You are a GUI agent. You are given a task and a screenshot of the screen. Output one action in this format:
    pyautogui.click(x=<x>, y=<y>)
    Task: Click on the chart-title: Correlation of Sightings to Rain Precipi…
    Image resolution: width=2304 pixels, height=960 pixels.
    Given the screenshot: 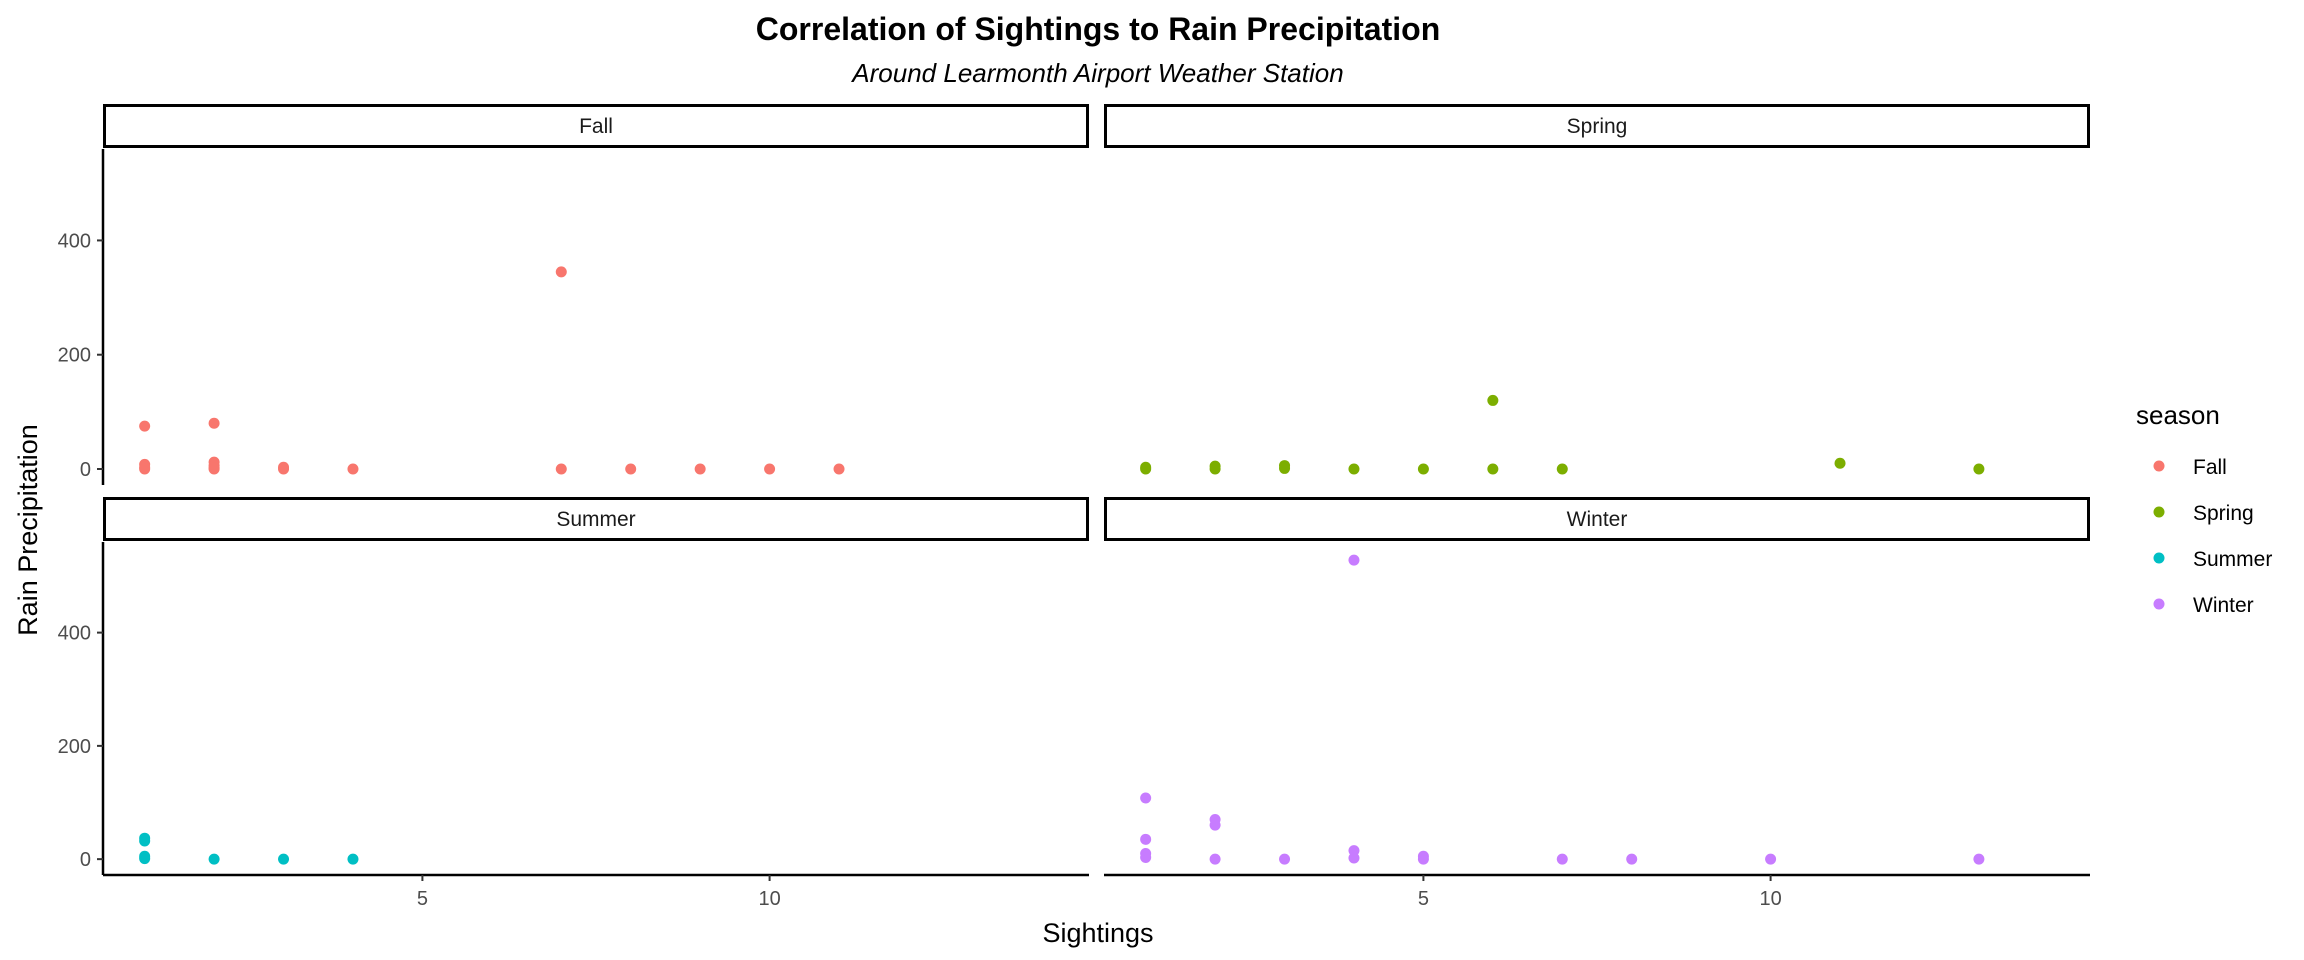 What is the action you would take?
    pyautogui.click(x=1098, y=29)
    